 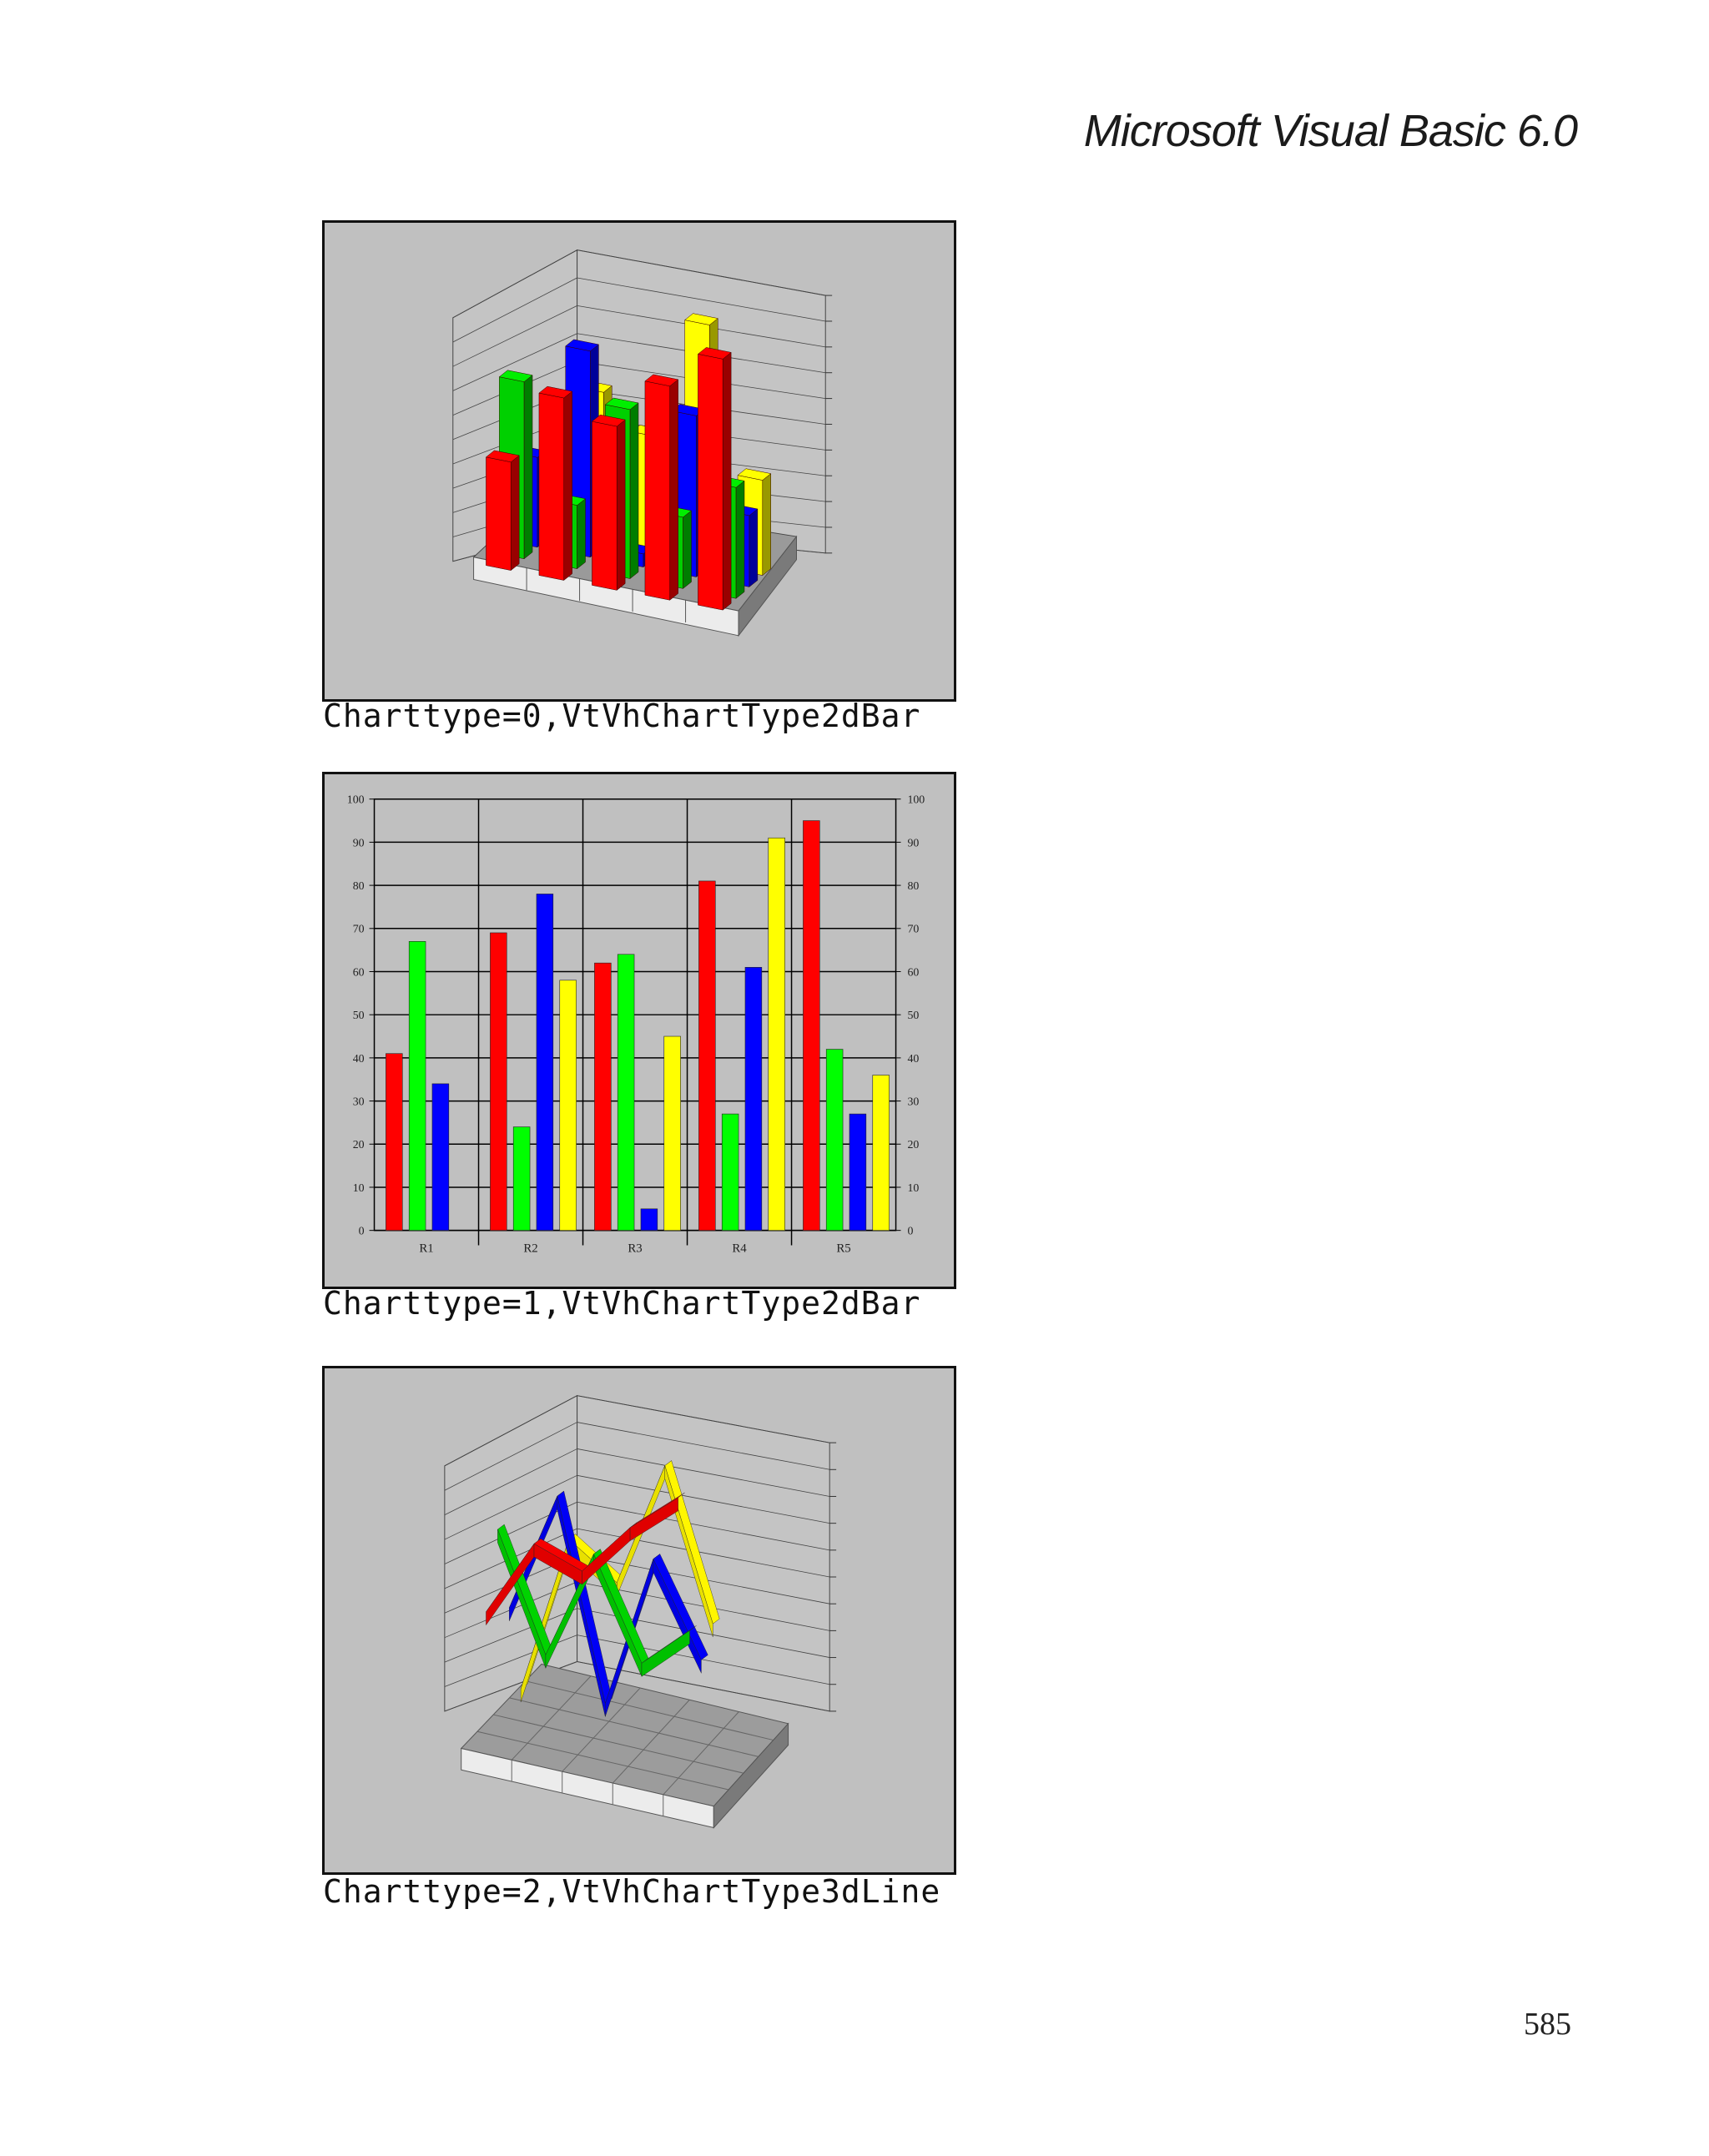 I want to click on y-tick-label-left: 60, so click(x=359, y=972).